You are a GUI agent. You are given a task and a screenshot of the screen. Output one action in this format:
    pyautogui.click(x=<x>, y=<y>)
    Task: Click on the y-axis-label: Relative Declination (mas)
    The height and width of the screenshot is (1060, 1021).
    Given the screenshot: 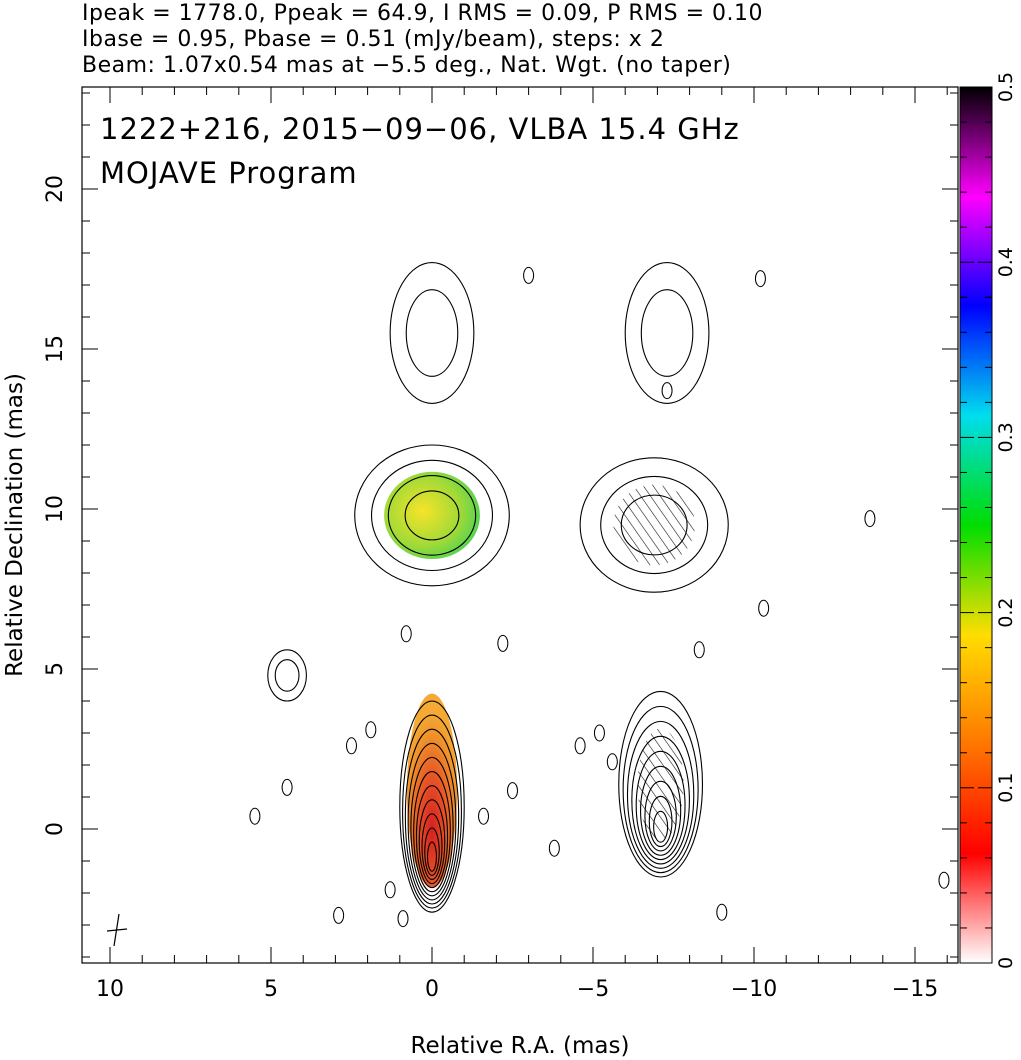 What is the action you would take?
    pyautogui.click(x=15, y=525)
    